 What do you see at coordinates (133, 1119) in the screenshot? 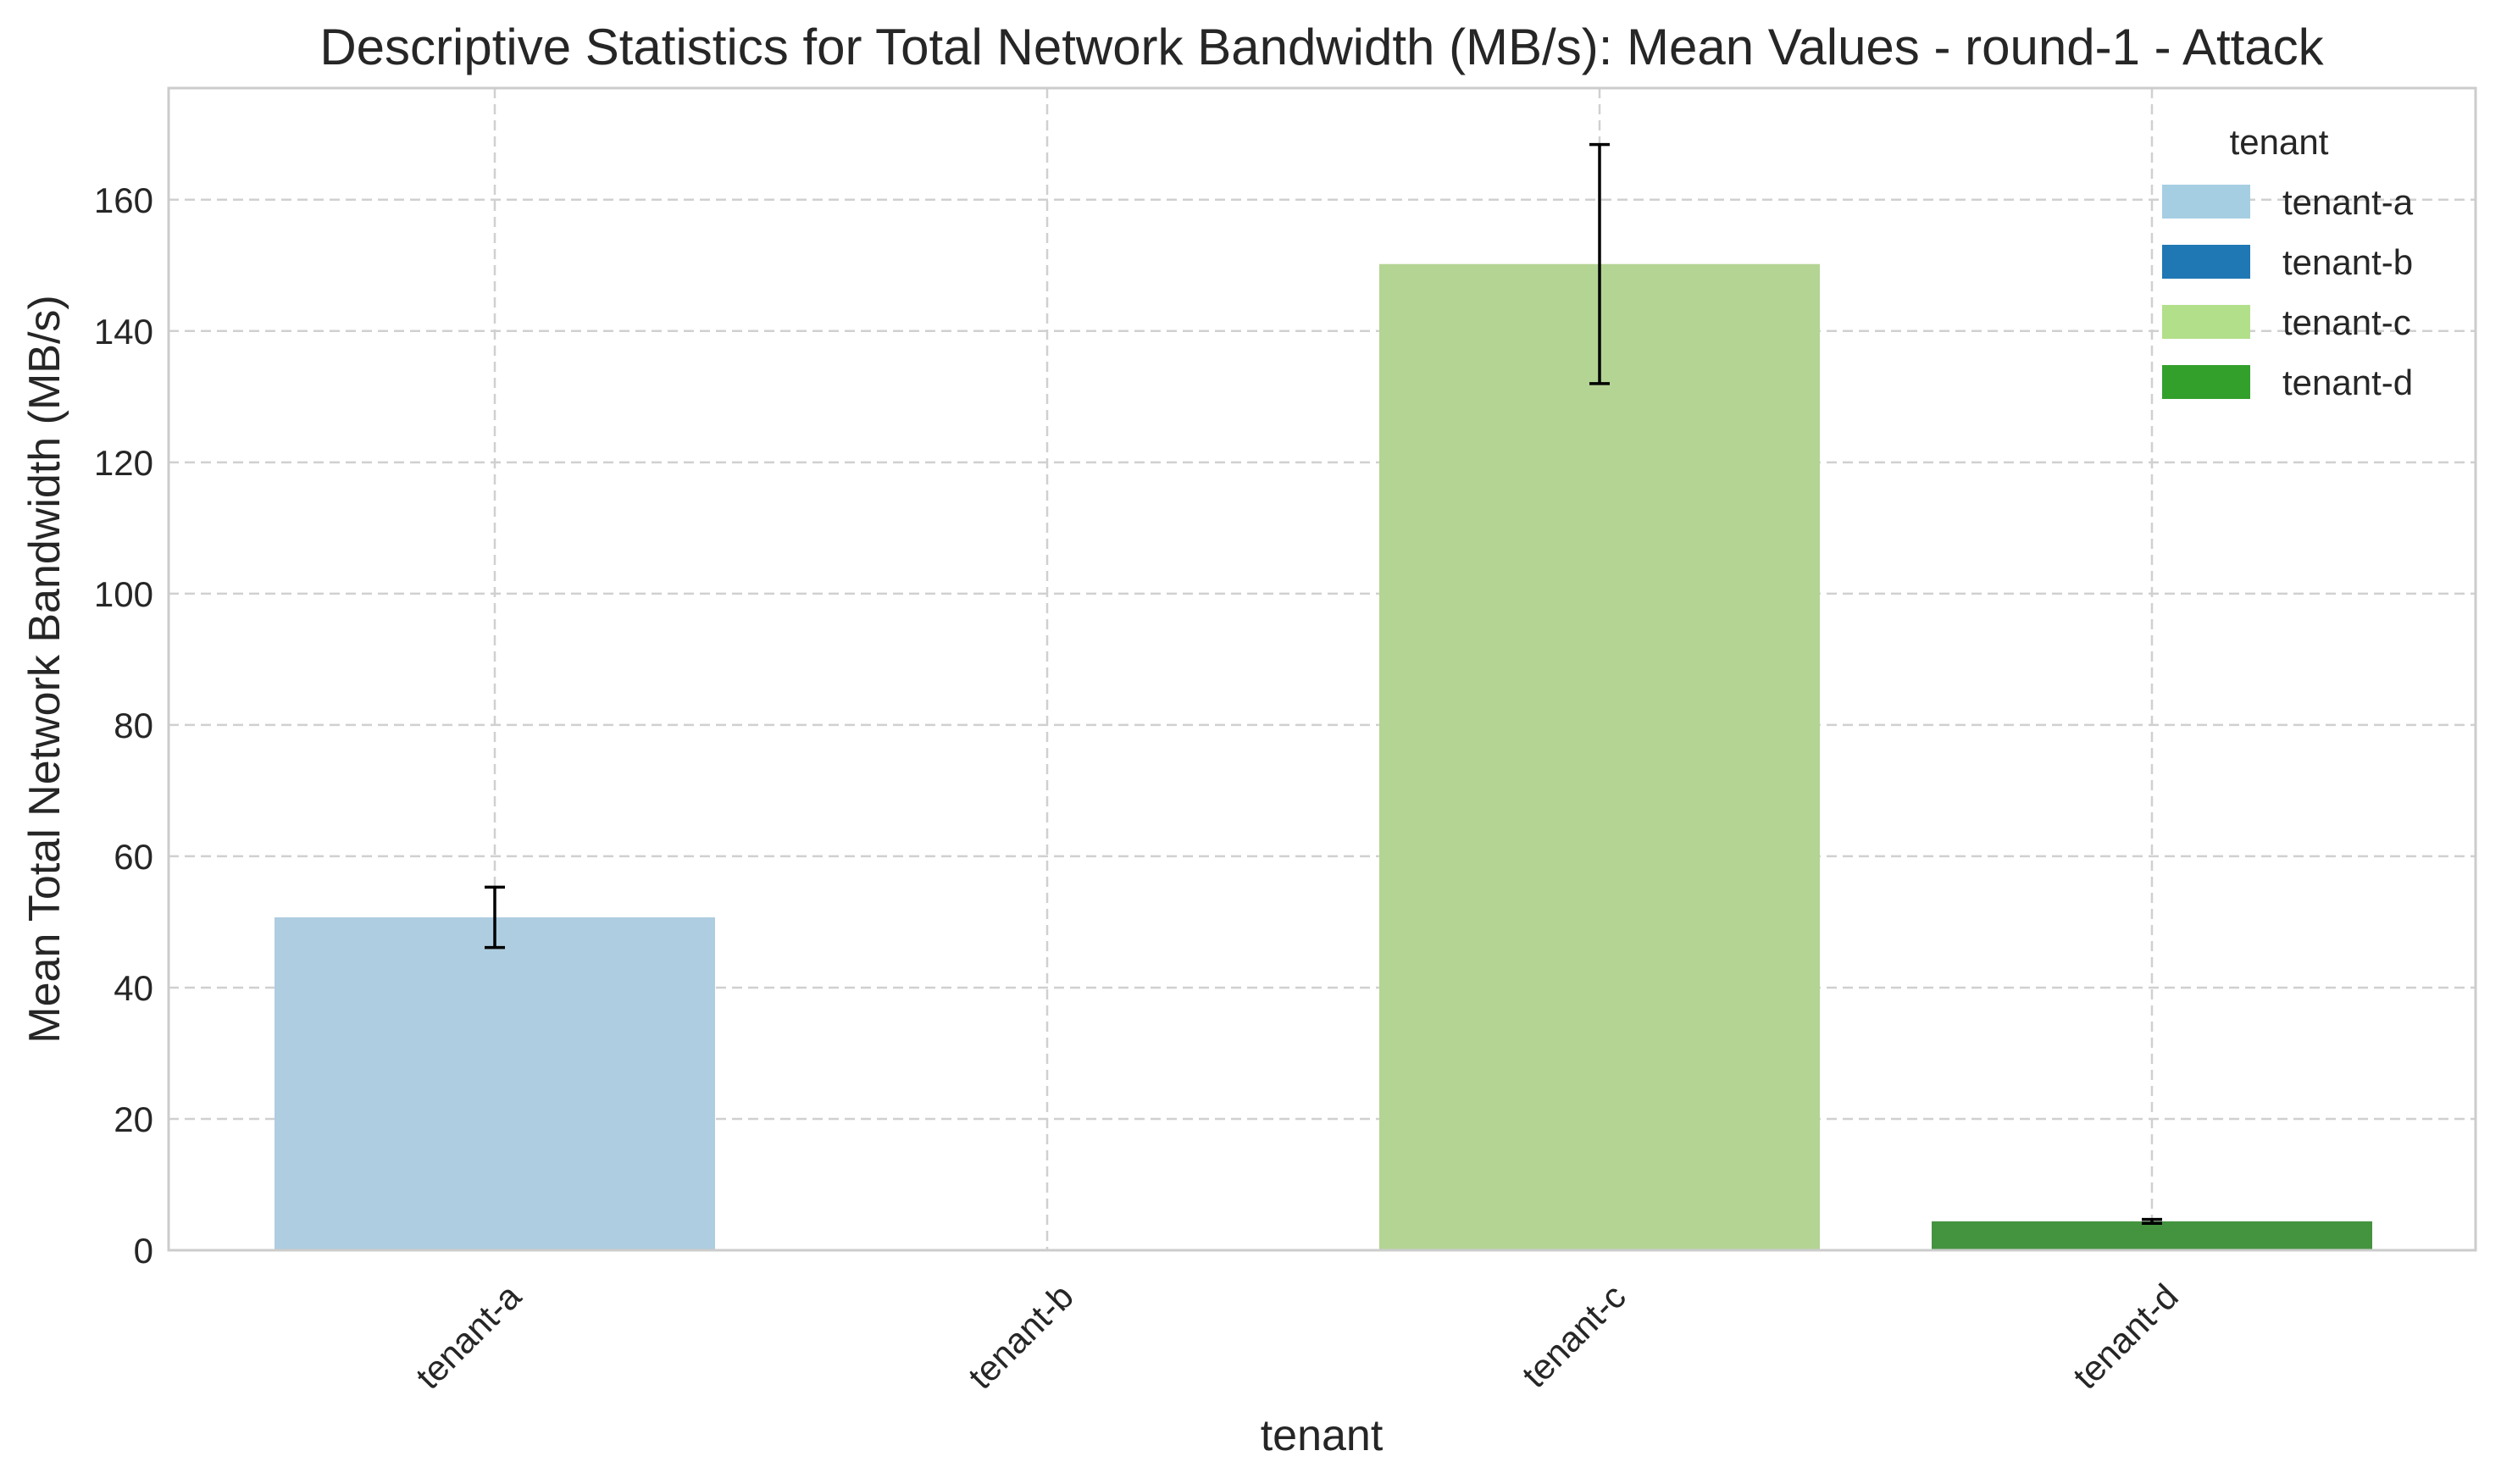
I see `y-tick-label: 20` at bounding box center [133, 1119].